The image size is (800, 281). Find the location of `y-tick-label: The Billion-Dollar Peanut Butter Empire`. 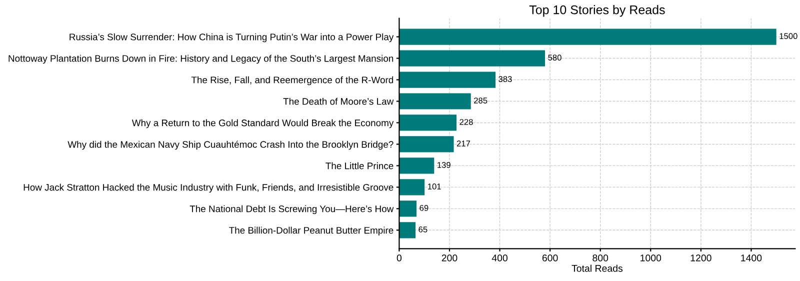

y-tick-label: The Billion-Dollar Peanut Butter Empire is located at coordinates (311, 231).